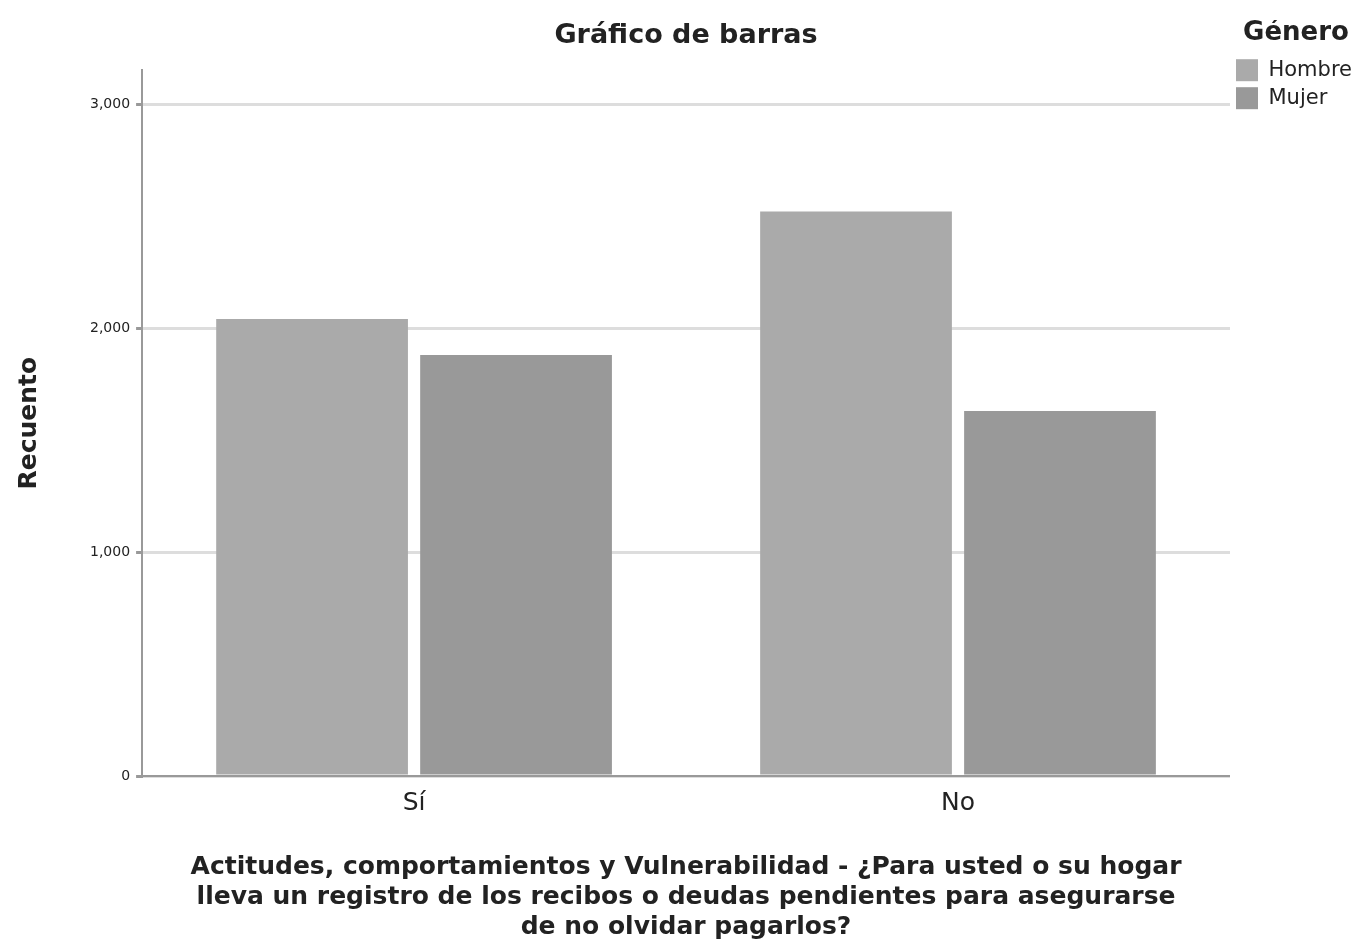  I want to click on chart-title: Gráfico de barras, so click(686, 34).